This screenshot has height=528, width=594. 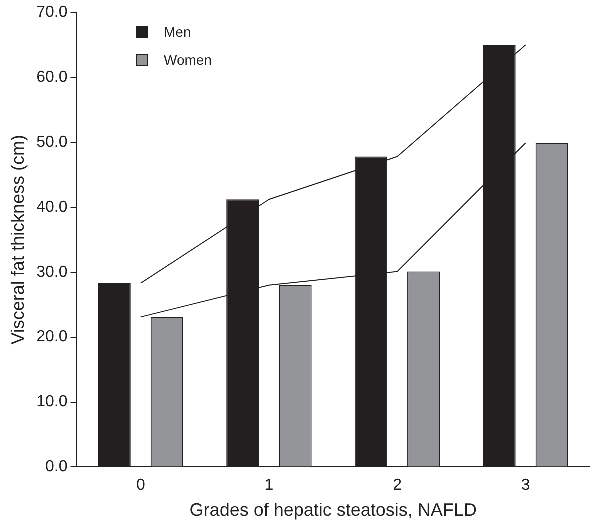 What do you see at coordinates (52, 207) in the screenshot?
I see `y-tick-label: 40.0` at bounding box center [52, 207].